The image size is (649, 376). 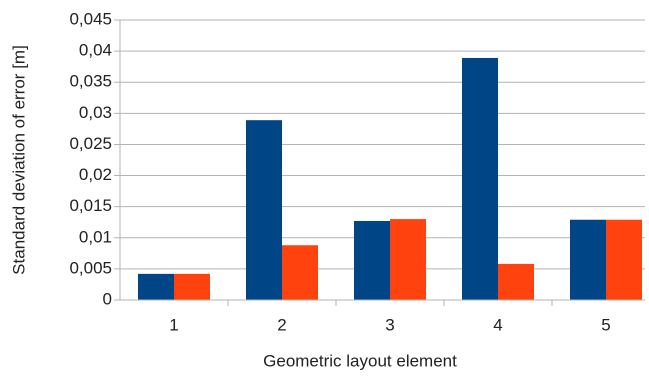 I want to click on y-tick-label: 0,03, so click(x=95, y=112).